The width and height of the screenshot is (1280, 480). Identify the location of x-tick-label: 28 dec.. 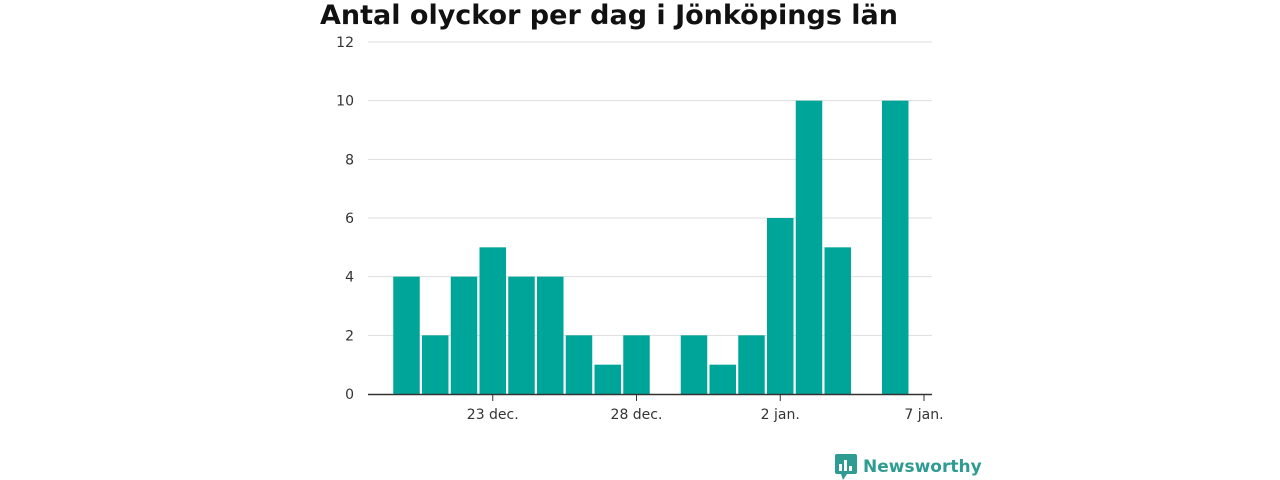
(637, 415).